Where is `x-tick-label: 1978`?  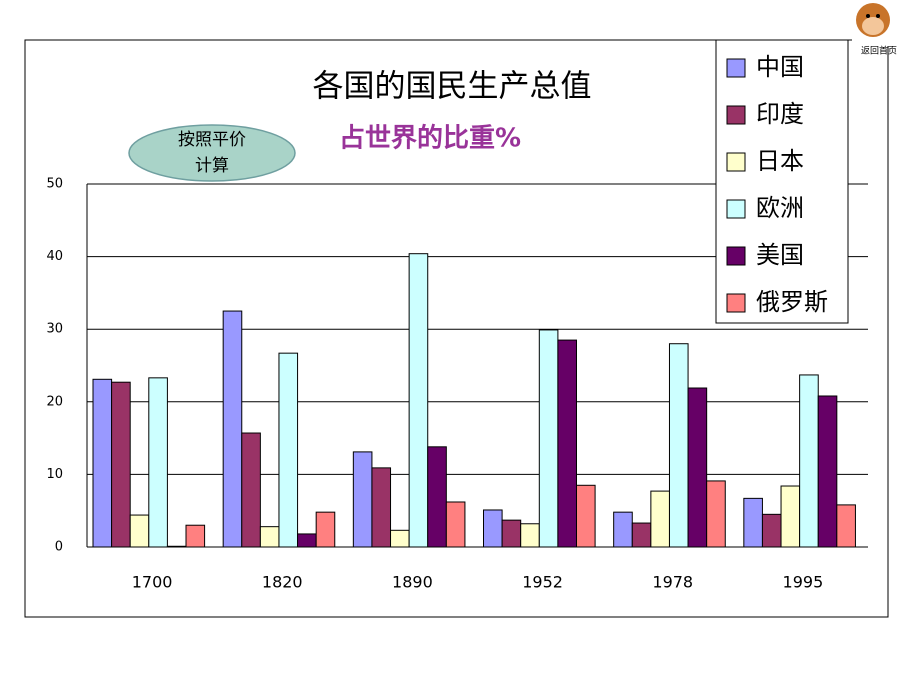
x-tick-label: 1978 is located at coordinates (672, 582).